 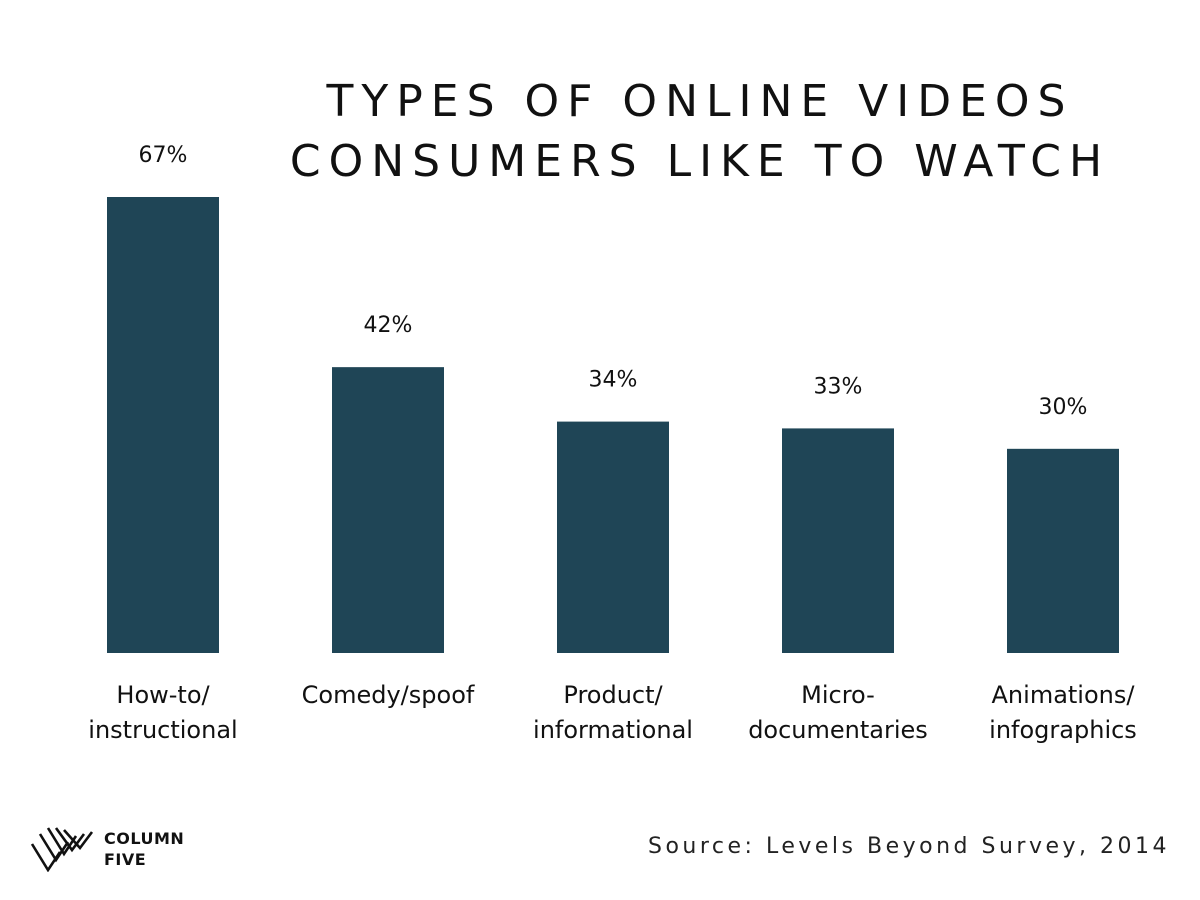 I want to click on chart-title-line-2: CONSUMERS LIKE TO WATCH, so click(x=700, y=161).